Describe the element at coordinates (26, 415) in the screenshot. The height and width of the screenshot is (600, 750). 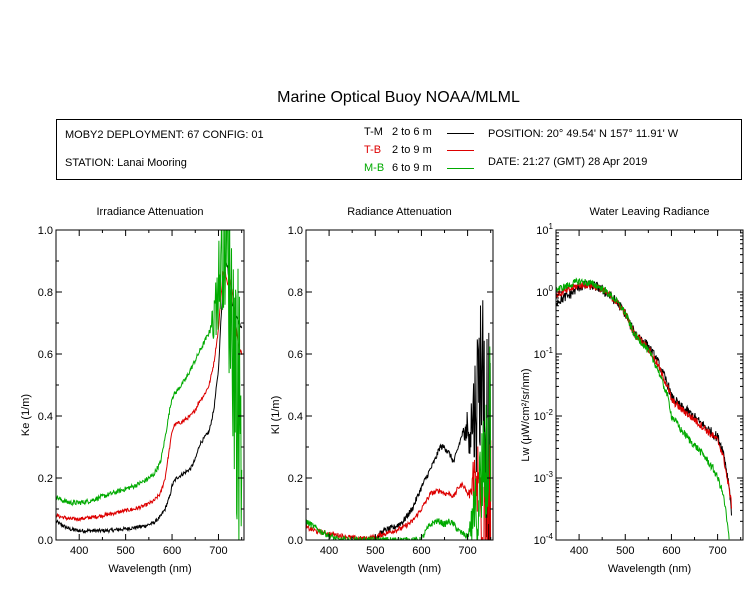
I see `y-axis-label: Ke (1/m)` at that location.